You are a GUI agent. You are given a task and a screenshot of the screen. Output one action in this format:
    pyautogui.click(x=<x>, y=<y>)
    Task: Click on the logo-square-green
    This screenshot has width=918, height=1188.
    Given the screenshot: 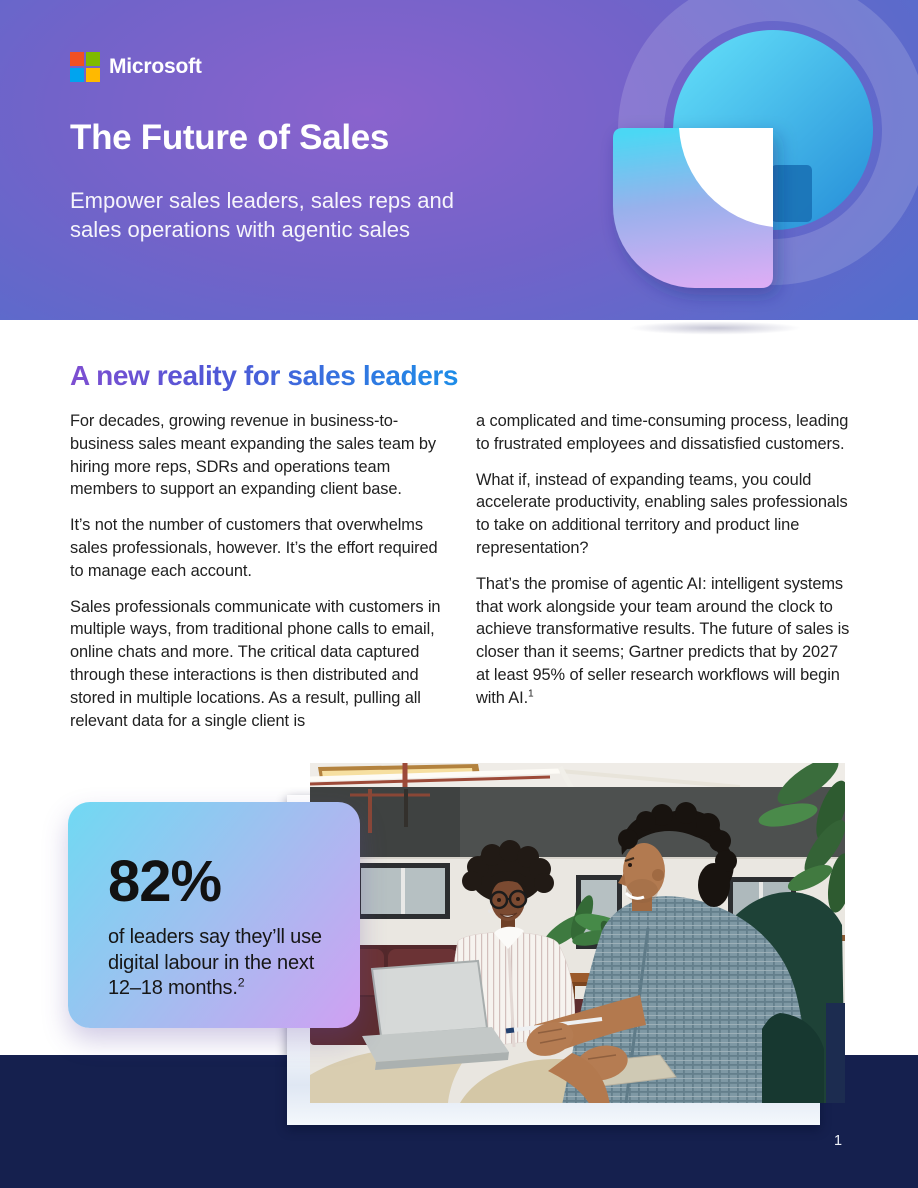 What is the action you would take?
    pyautogui.click(x=93, y=59)
    